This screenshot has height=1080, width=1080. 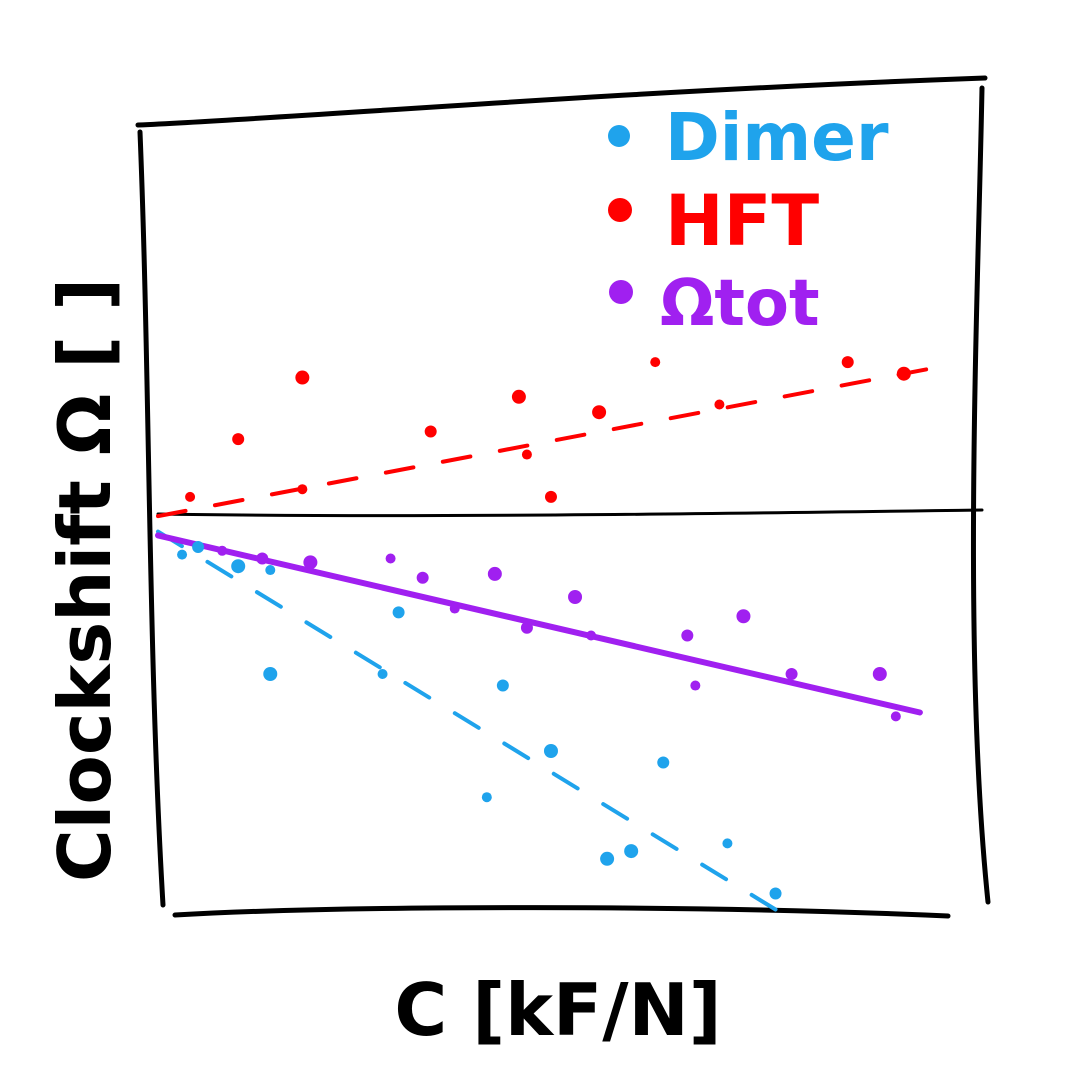 What do you see at coordinates (740, 304) in the screenshot?
I see `legend-label-omega-tot: Ωtot` at bounding box center [740, 304].